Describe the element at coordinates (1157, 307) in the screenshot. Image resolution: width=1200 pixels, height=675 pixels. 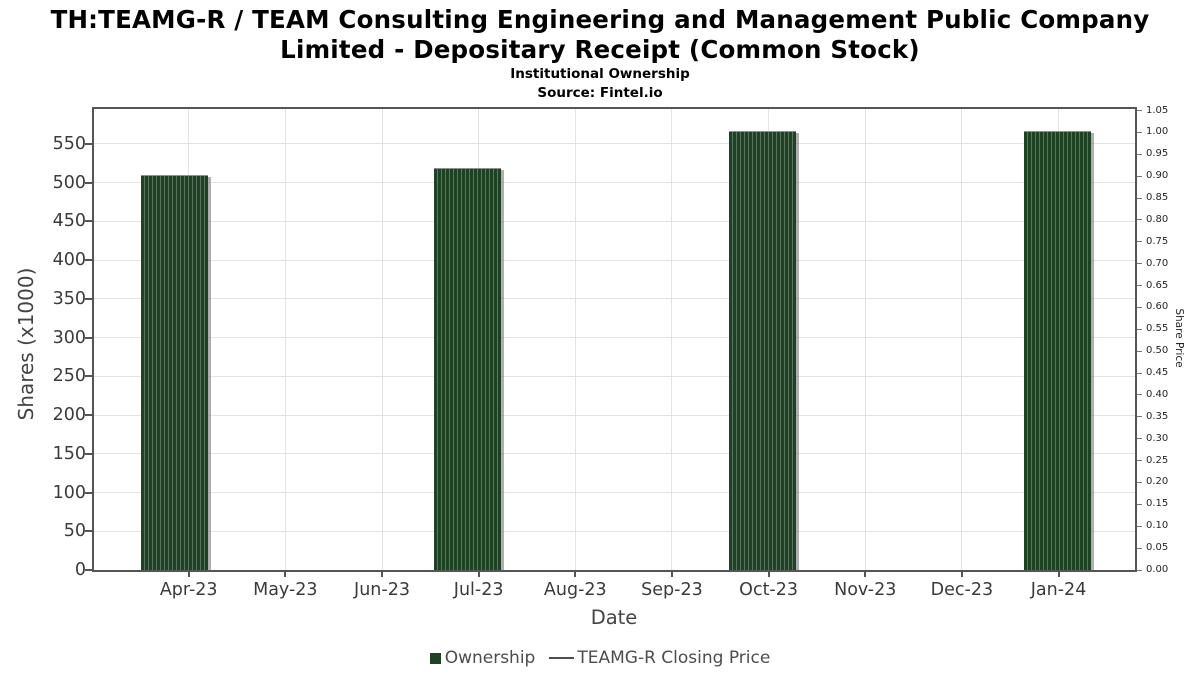
I see `y-tick-label-right: 0.60` at that location.